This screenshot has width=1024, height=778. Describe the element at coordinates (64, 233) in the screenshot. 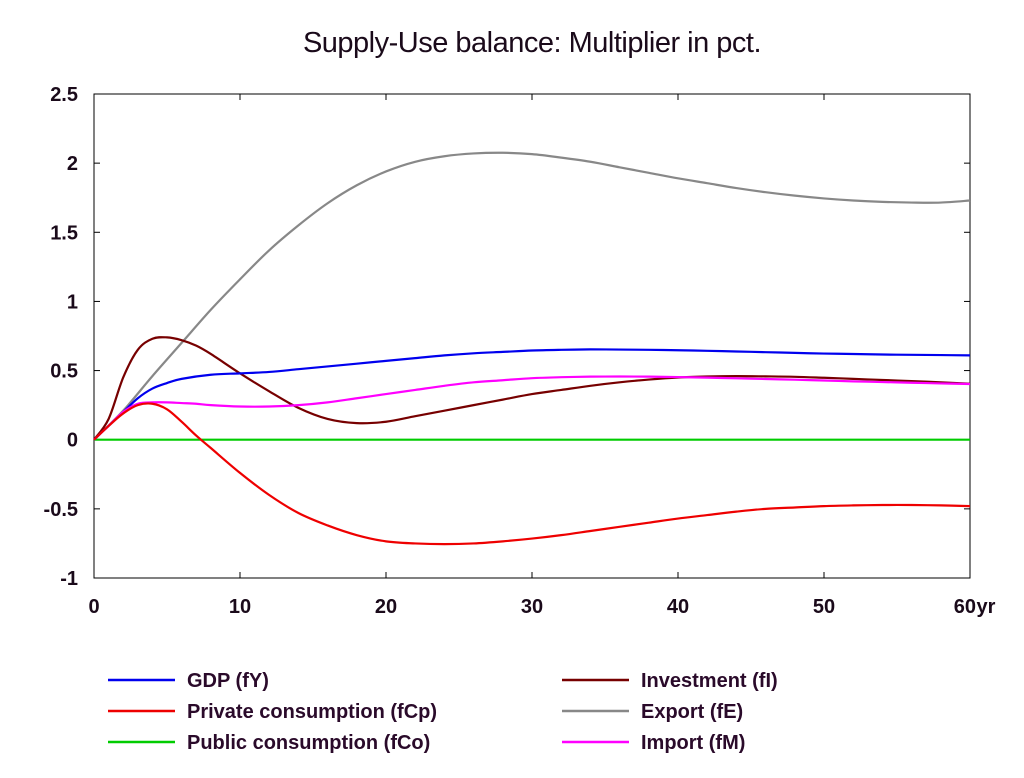

I see `y-tick-label: 1.5` at that location.